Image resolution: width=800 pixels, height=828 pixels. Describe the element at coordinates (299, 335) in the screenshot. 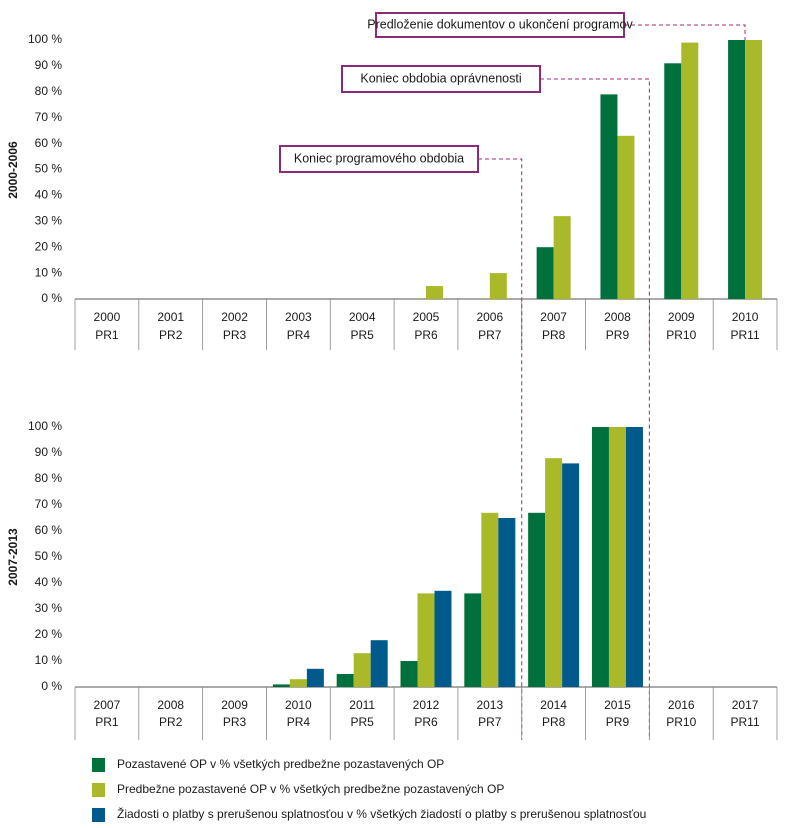

I see `x-tick-label: PR4` at that location.